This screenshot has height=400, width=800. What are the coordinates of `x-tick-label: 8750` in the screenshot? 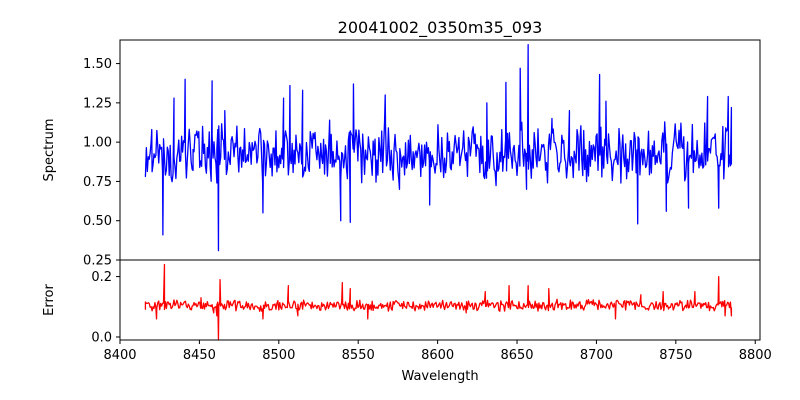 It's located at (675, 355).